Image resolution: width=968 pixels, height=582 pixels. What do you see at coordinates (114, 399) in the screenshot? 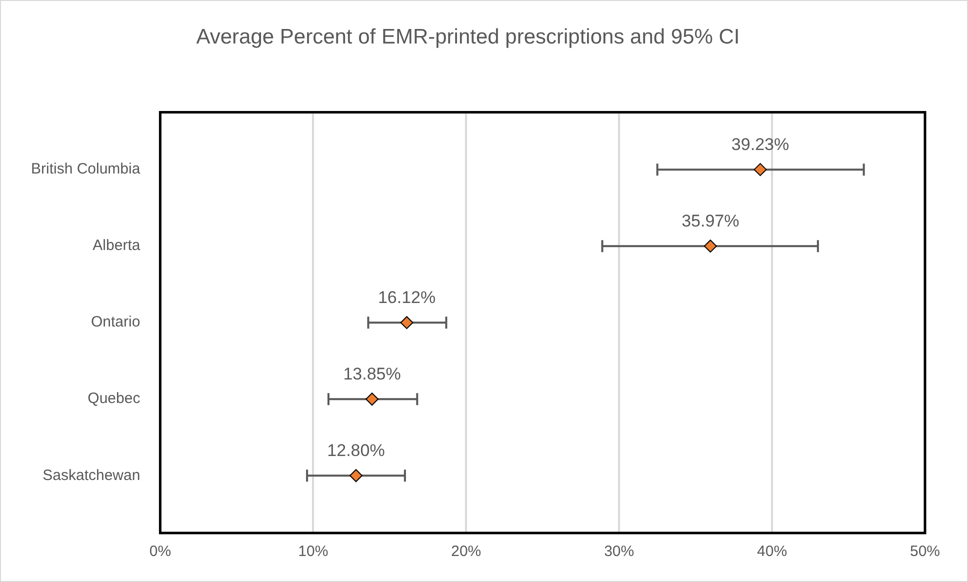
I see `y-tick-label: Quebec` at bounding box center [114, 399].